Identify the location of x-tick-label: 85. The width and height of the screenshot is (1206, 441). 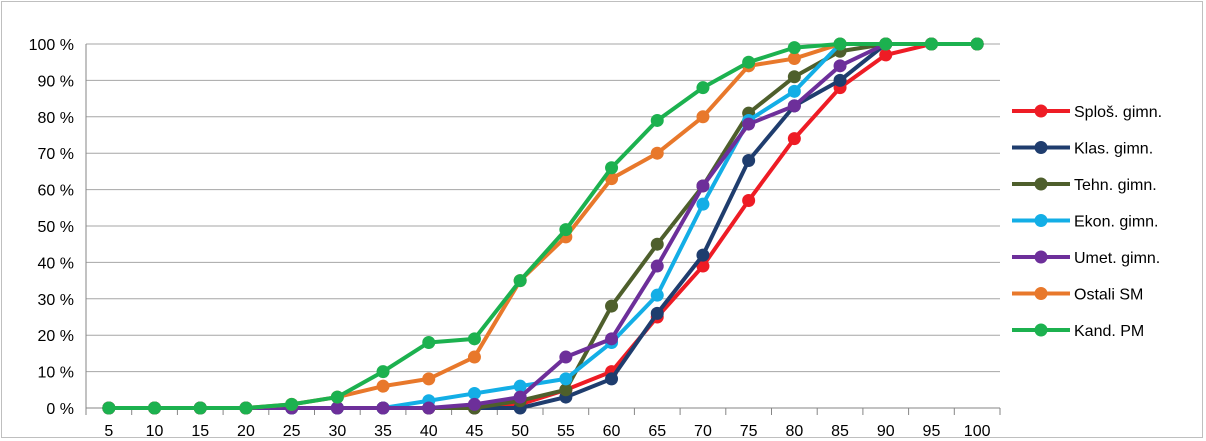
(840, 431).